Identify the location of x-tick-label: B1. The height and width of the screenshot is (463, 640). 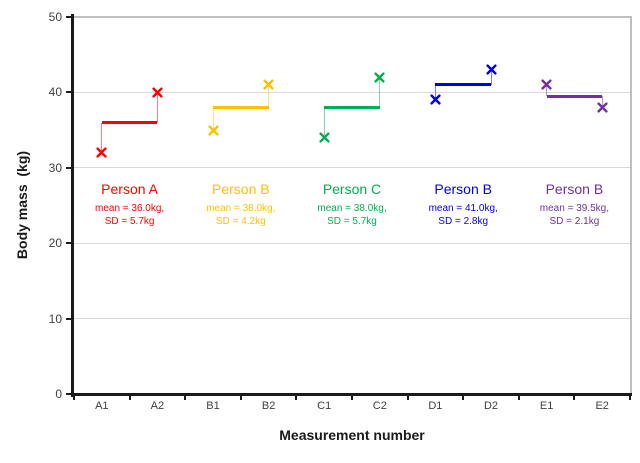
(213, 406).